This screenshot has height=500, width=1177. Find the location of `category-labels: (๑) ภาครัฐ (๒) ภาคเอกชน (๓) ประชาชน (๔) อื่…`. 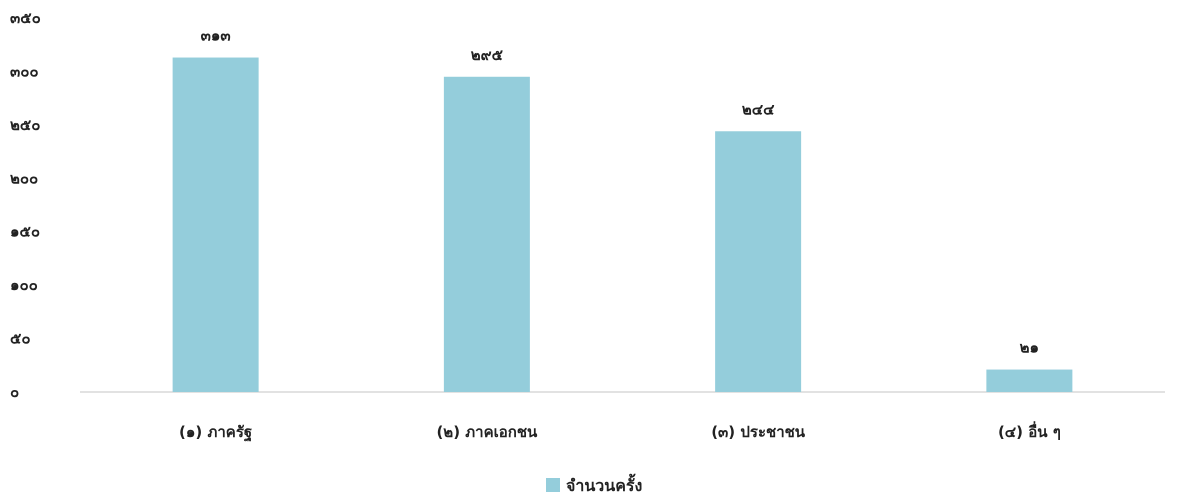

category-labels: (๑) ภาครัฐ (๒) ภาคเอกชน (๓) ประชาชน (๔) อื่… is located at coordinates (620, 431).